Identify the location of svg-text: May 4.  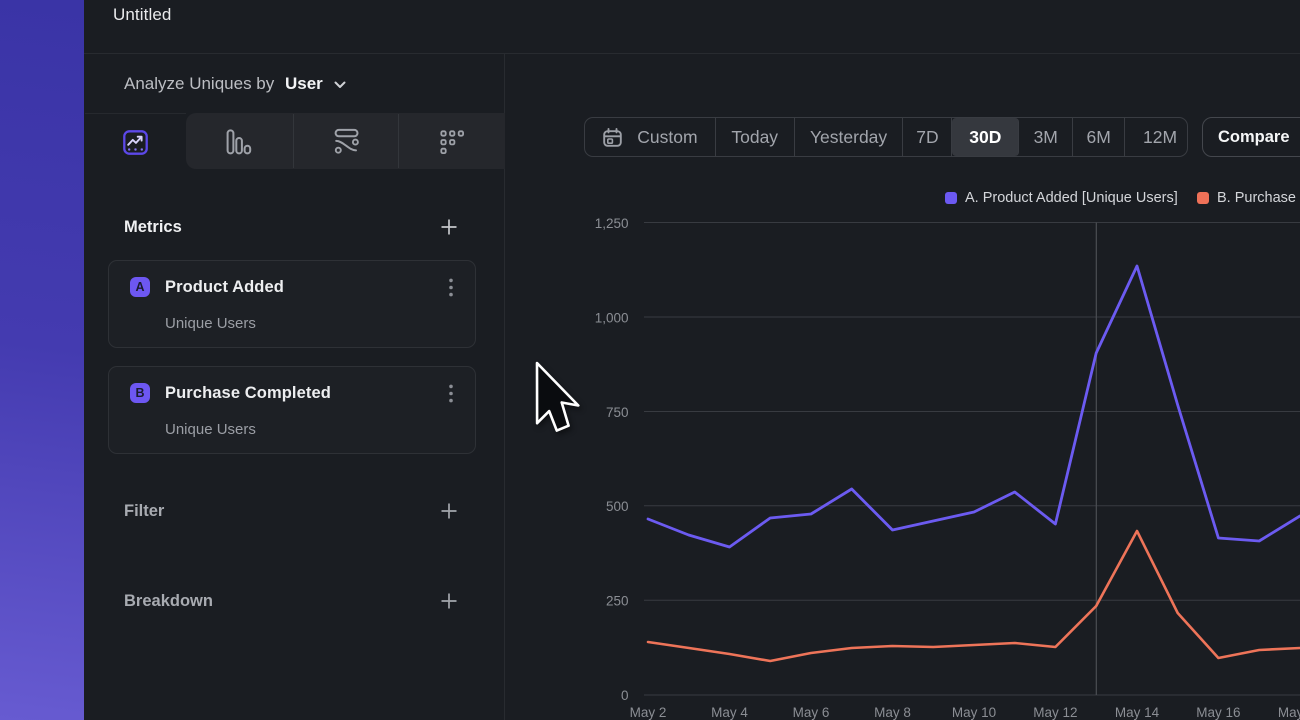
(729, 712).